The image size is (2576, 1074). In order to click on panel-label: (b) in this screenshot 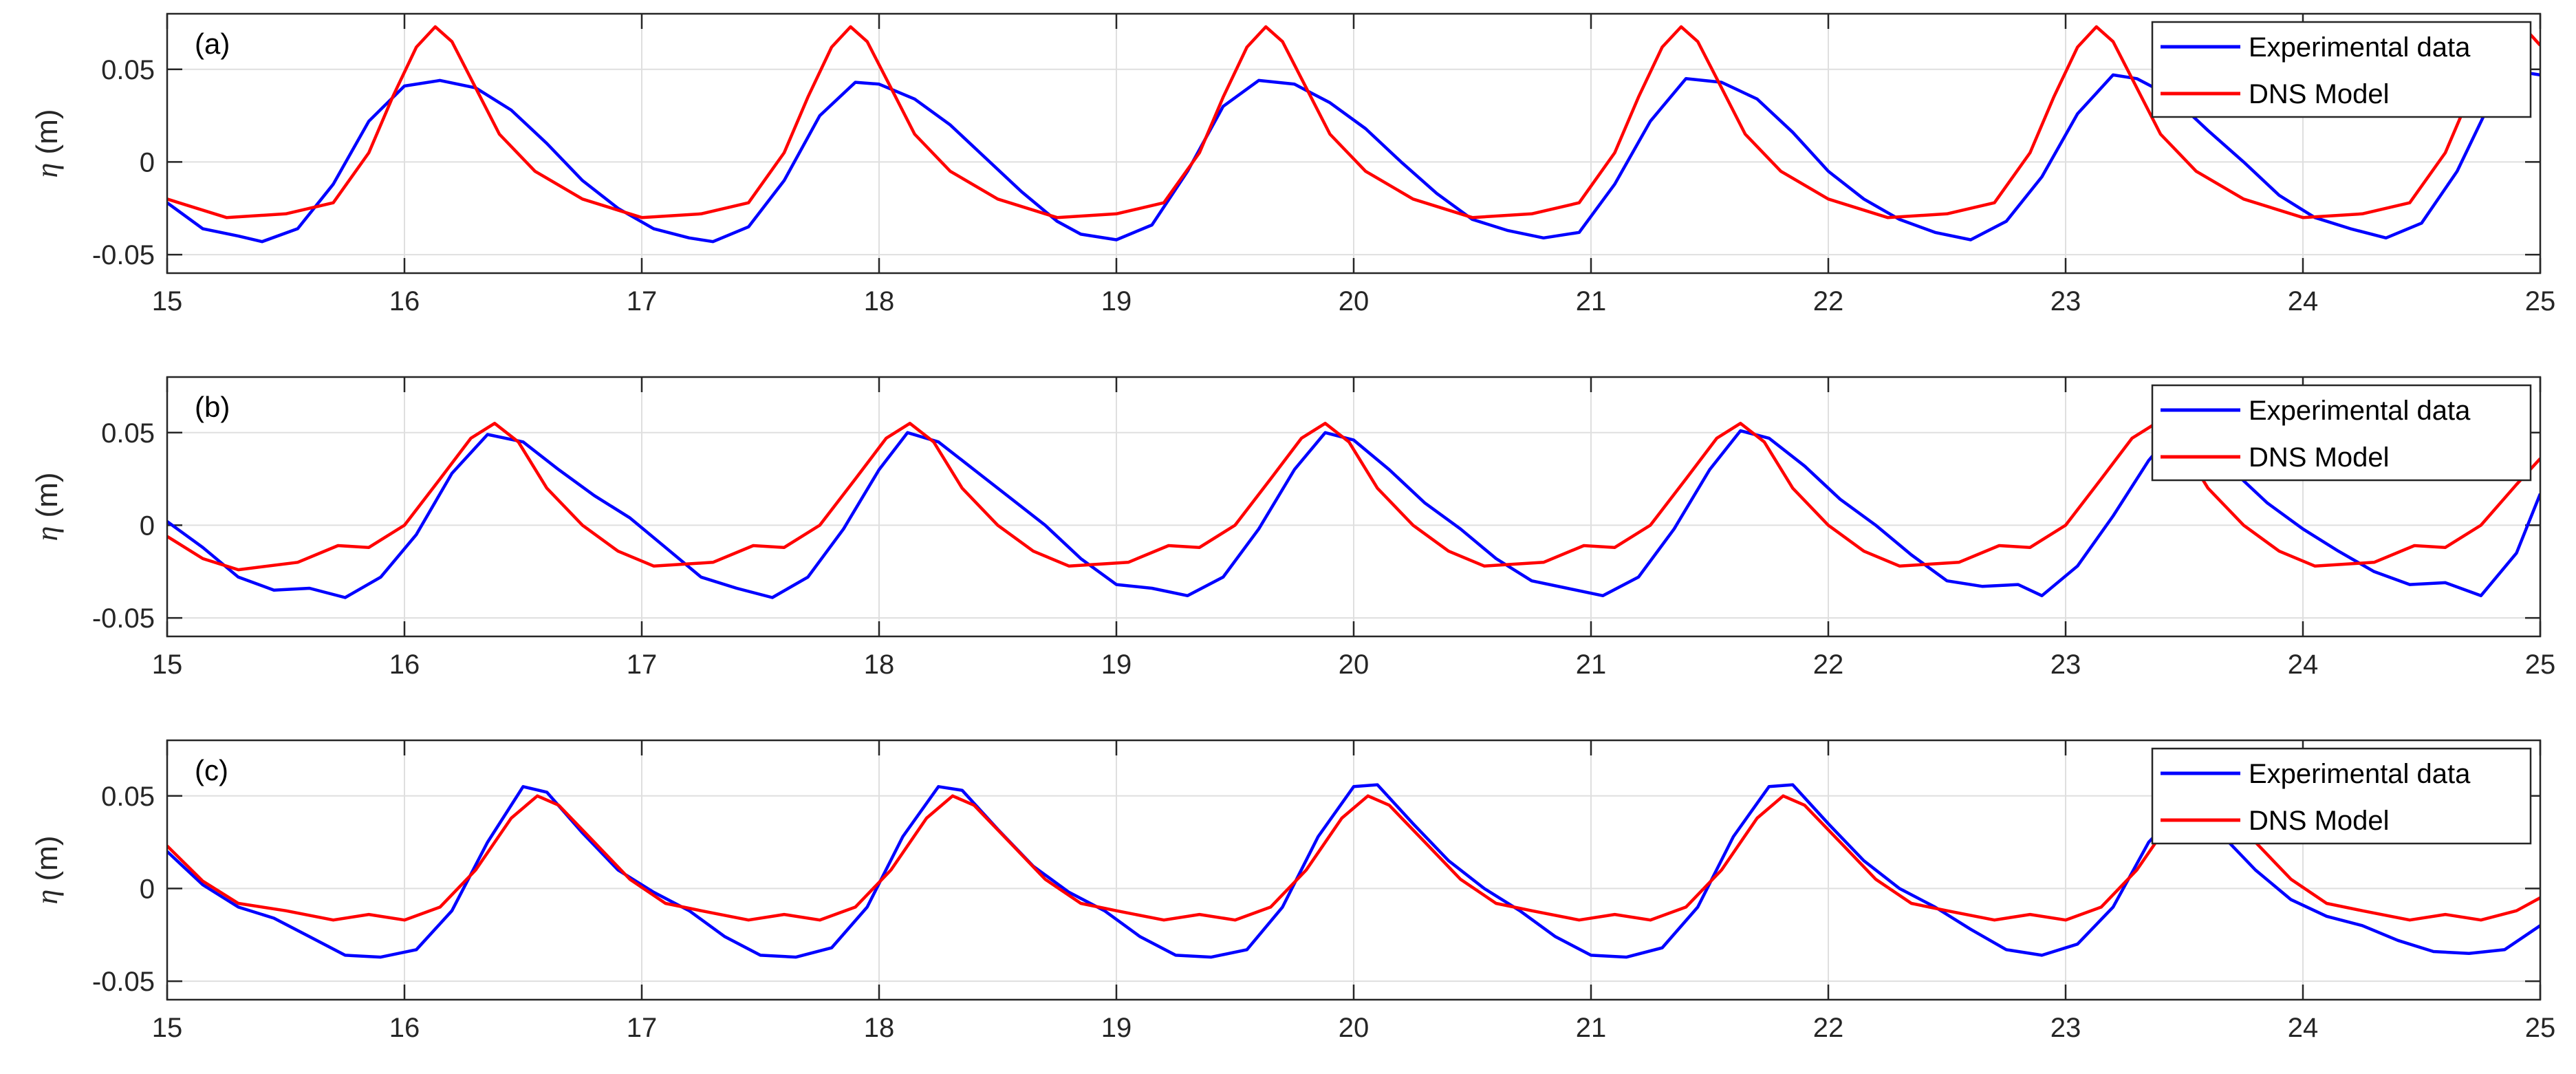, I will do `click(213, 407)`.